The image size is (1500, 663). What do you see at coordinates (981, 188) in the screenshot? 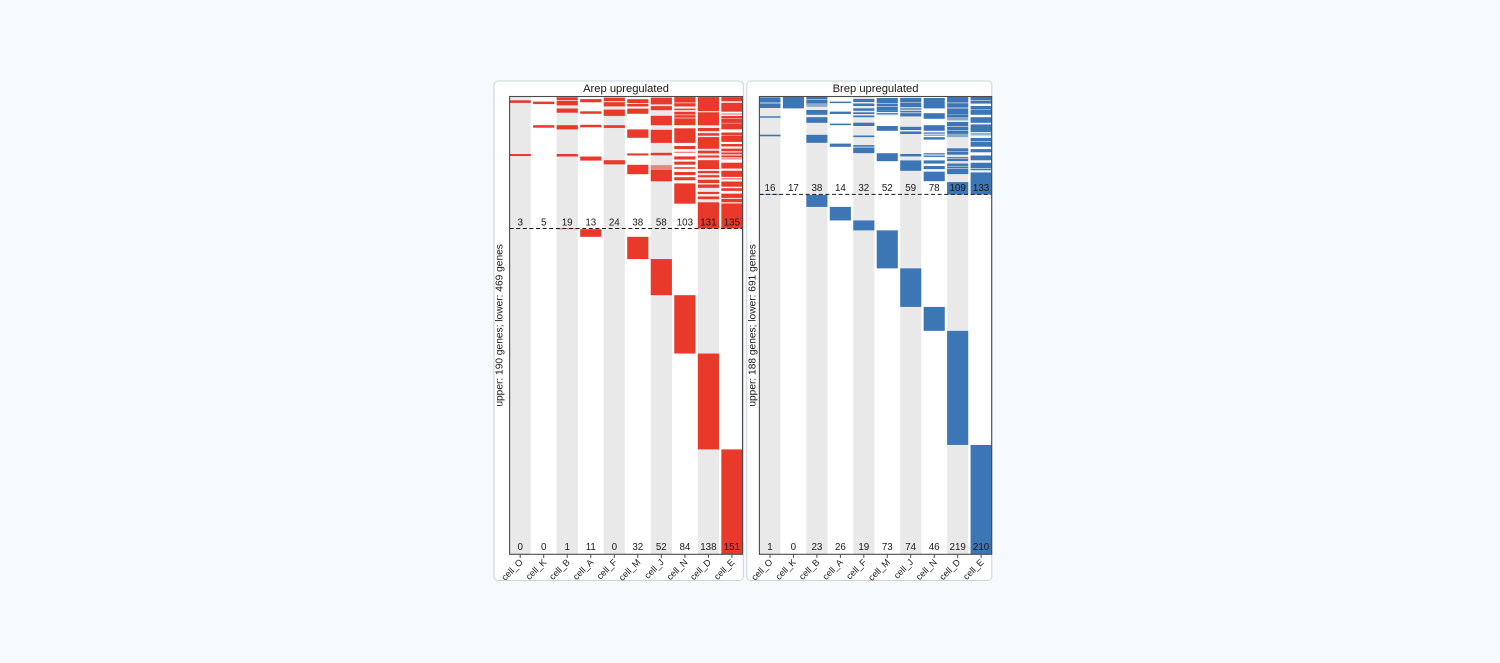
I see `svg-text: 133` at bounding box center [981, 188].